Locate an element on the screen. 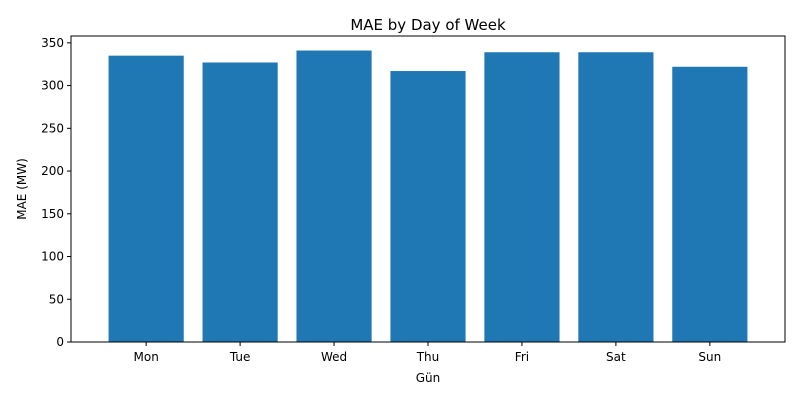  y-tick-label: 200 is located at coordinates (52, 171).